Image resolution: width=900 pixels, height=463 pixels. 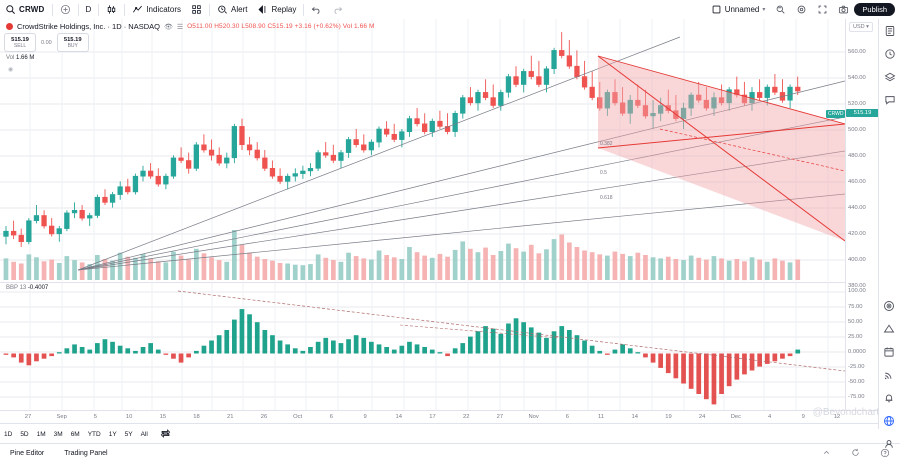 What do you see at coordinates (11, 70) in the screenshot?
I see `volume-visibility-icon: ◉` at bounding box center [11, 70].